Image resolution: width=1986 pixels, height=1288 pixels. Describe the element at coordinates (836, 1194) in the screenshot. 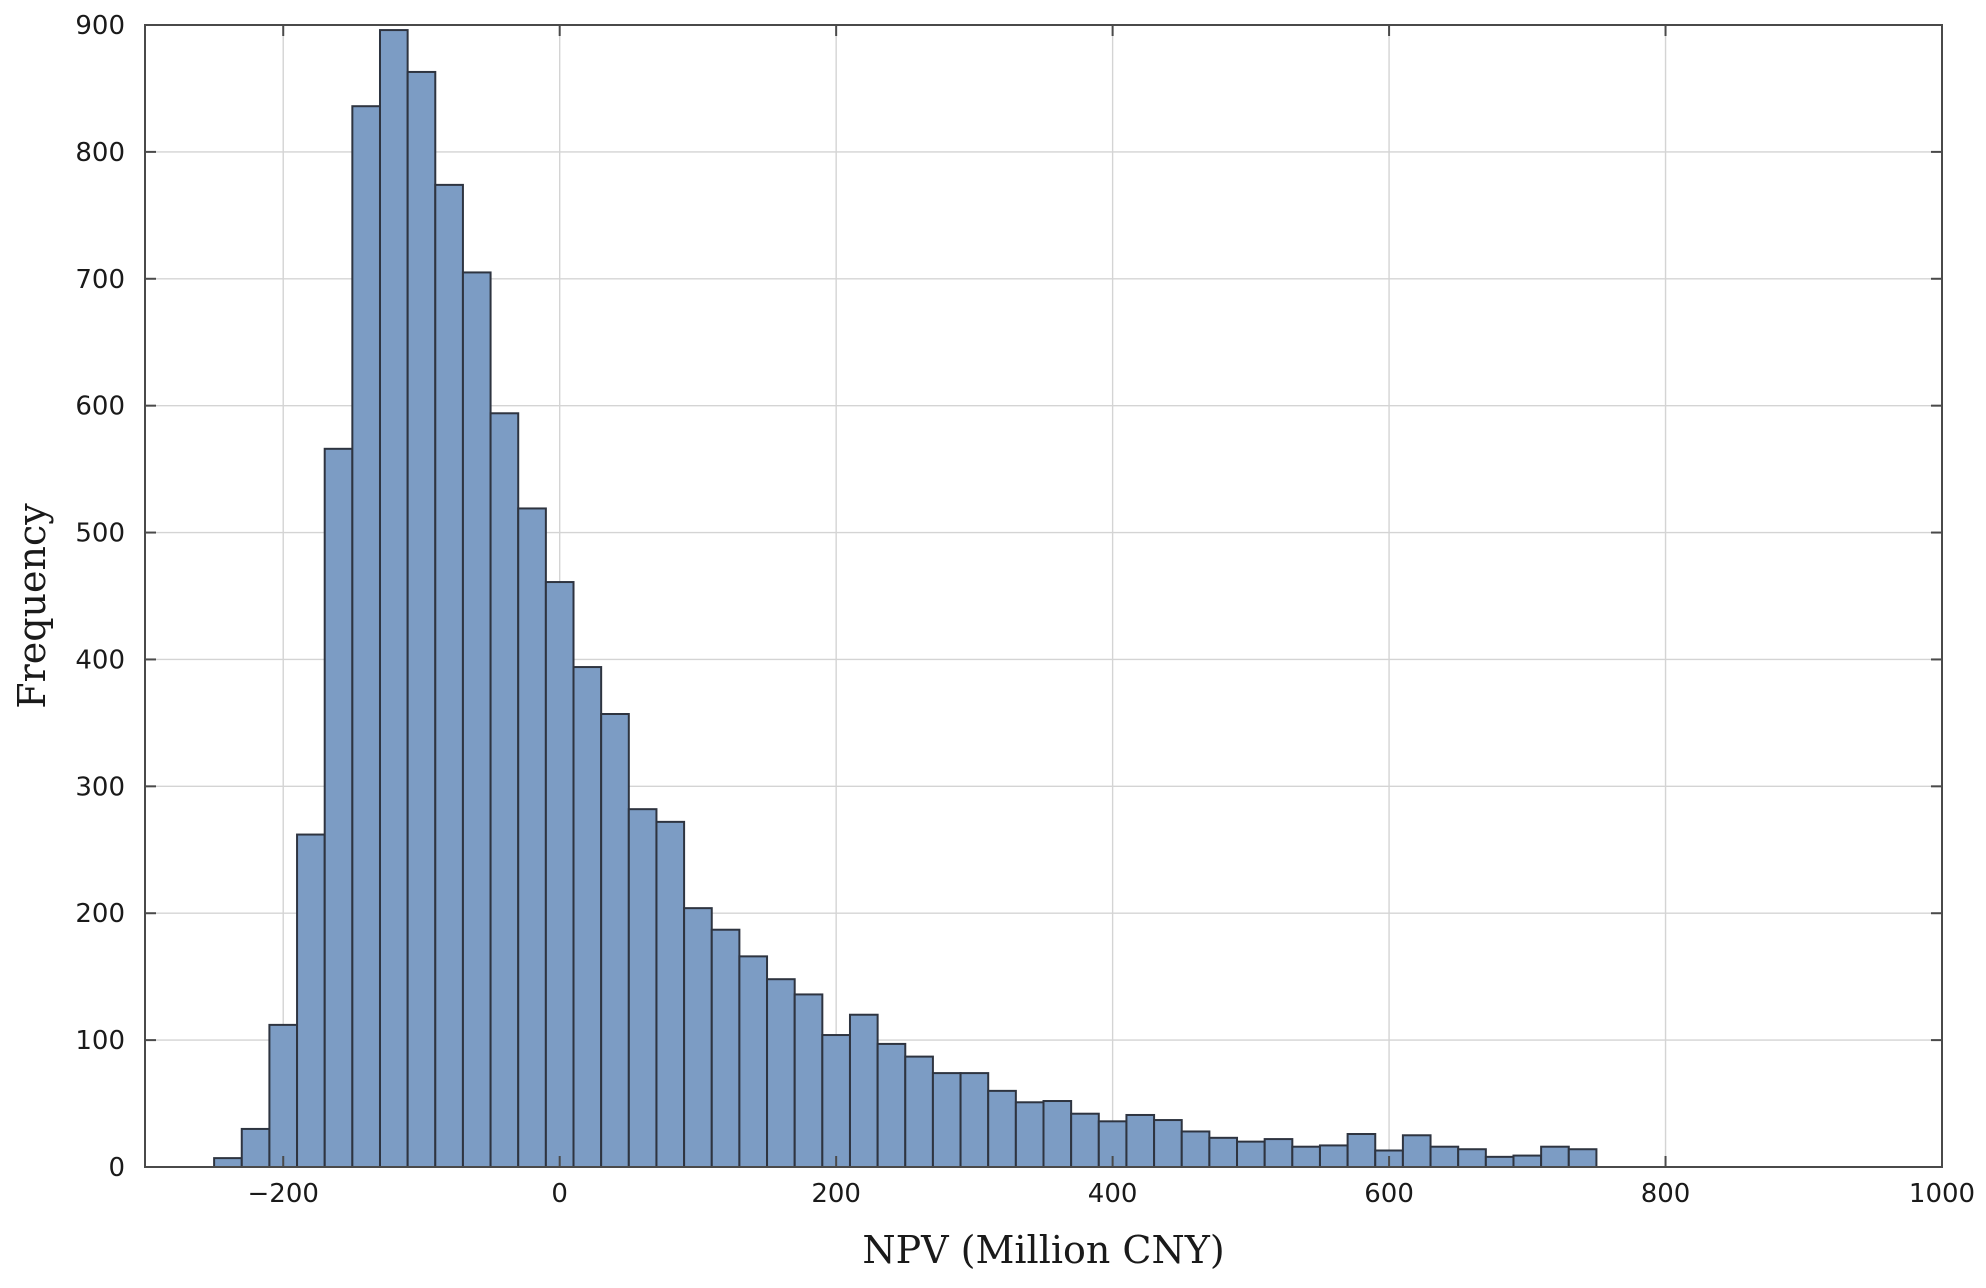

I see `x-tick-label: 200` at that location.